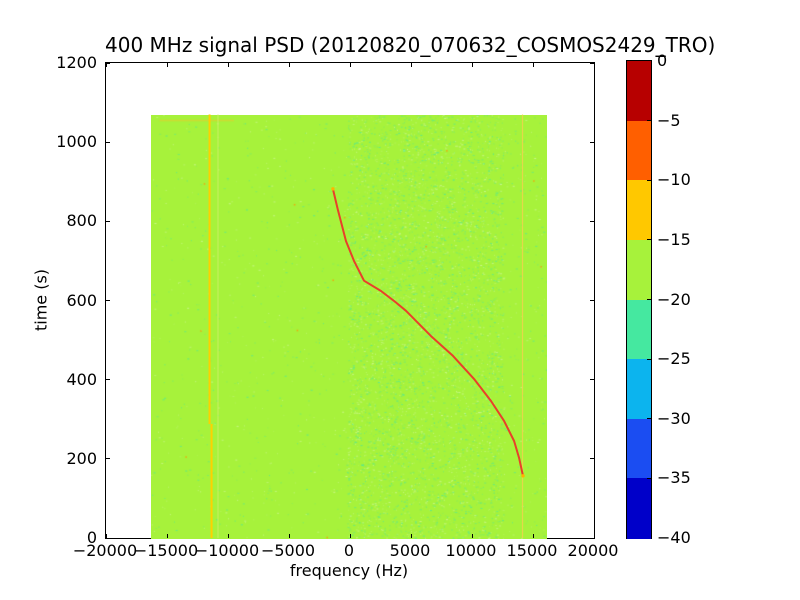 The width and height of the screenshot is (800, 600). I want to click on x-tick-label: 15000, so click(532, 550).